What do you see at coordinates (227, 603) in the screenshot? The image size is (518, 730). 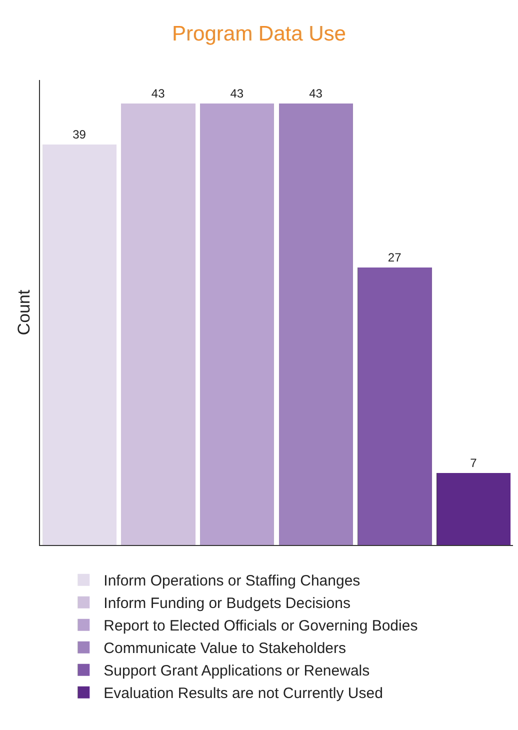 I see `legend-label: Inform Funding or Budgets Decisions` at bounding box center [227, 603].